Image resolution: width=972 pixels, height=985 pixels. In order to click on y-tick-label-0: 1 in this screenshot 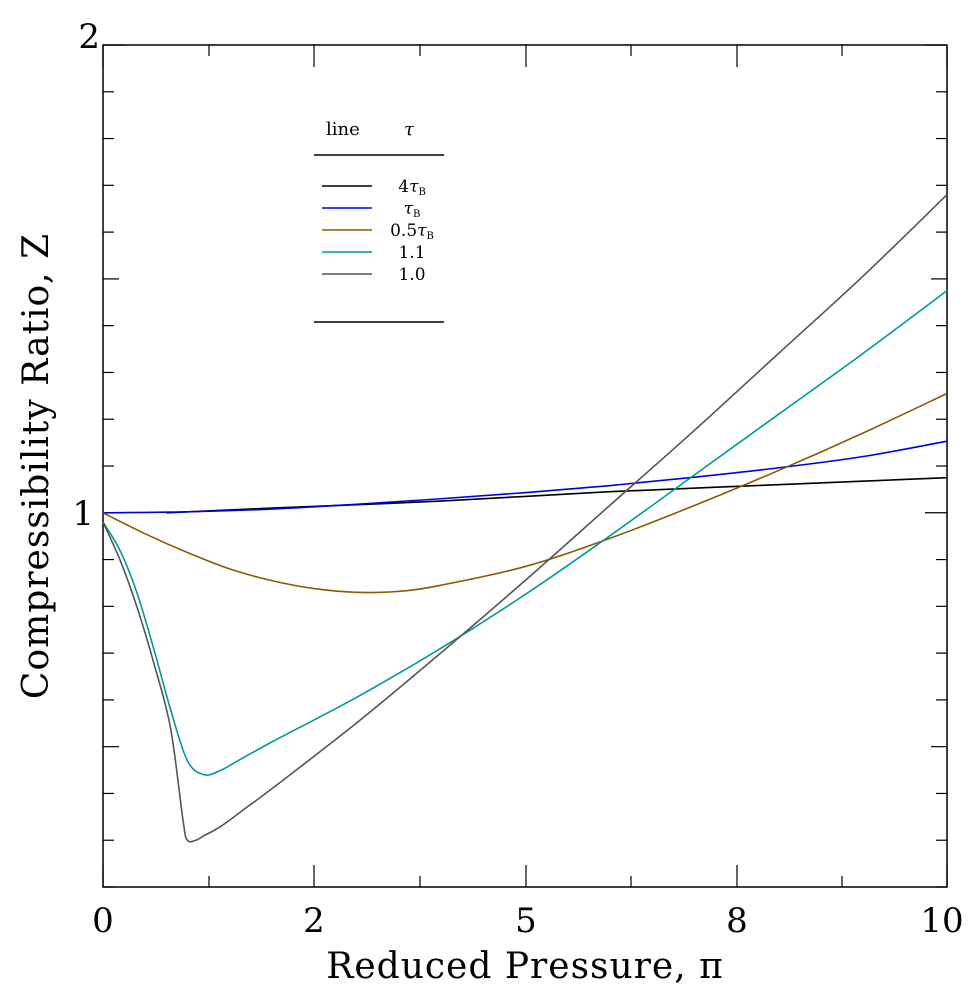, I will do `click(83, 514)`.